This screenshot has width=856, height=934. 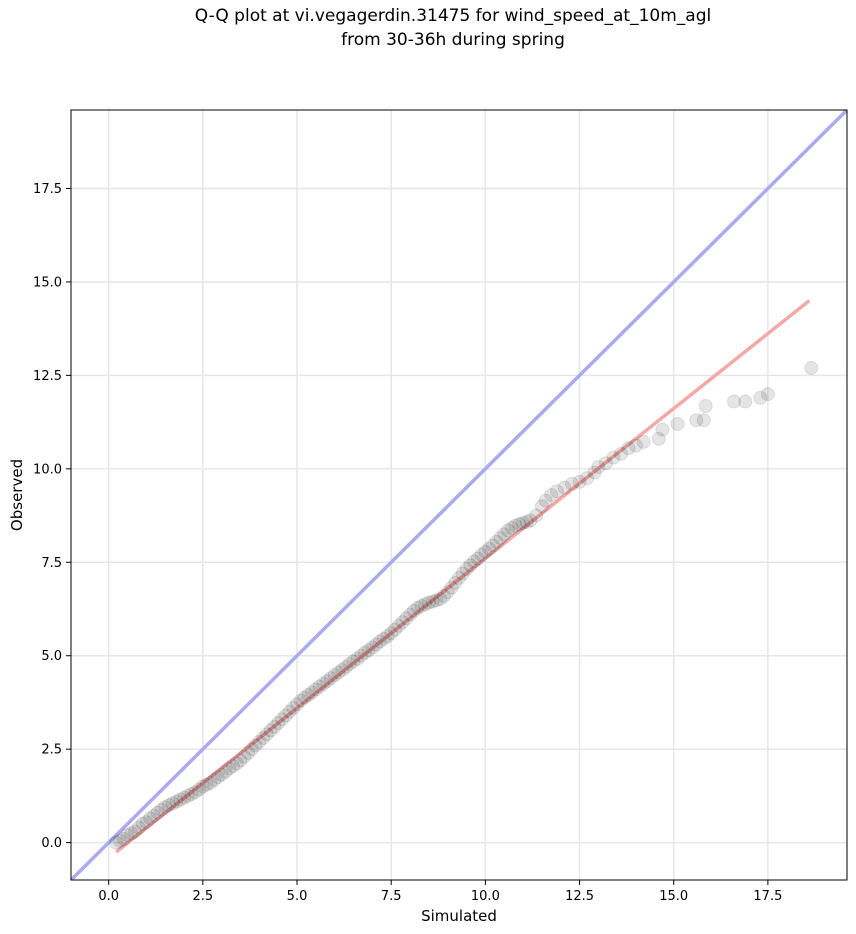 I want to click on x-axis-ticks: 0.0 2.5 5.0 7.5 10.0 12.5 15.0 17.5, so click(x=440, y=892).